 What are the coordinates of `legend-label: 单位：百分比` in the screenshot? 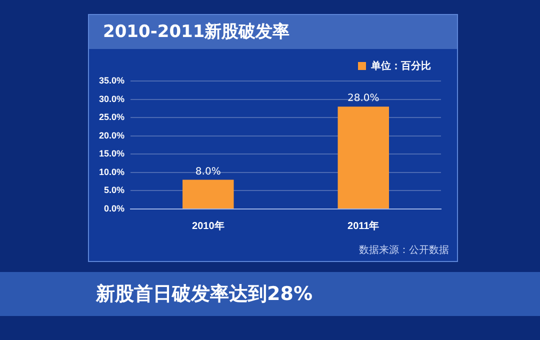 It's located at (400, 66).